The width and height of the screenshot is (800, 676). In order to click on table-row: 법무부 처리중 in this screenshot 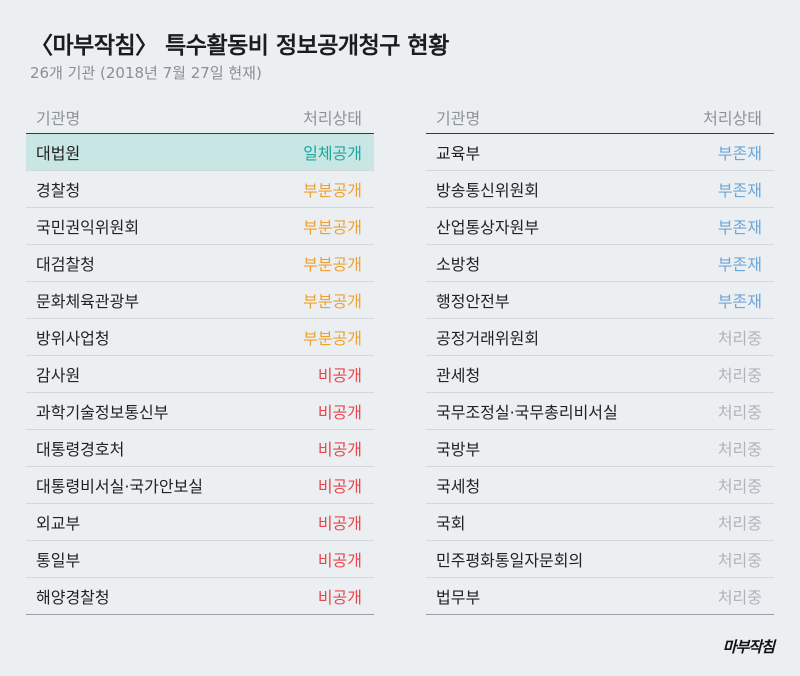, I will do `click(600, 596)`.